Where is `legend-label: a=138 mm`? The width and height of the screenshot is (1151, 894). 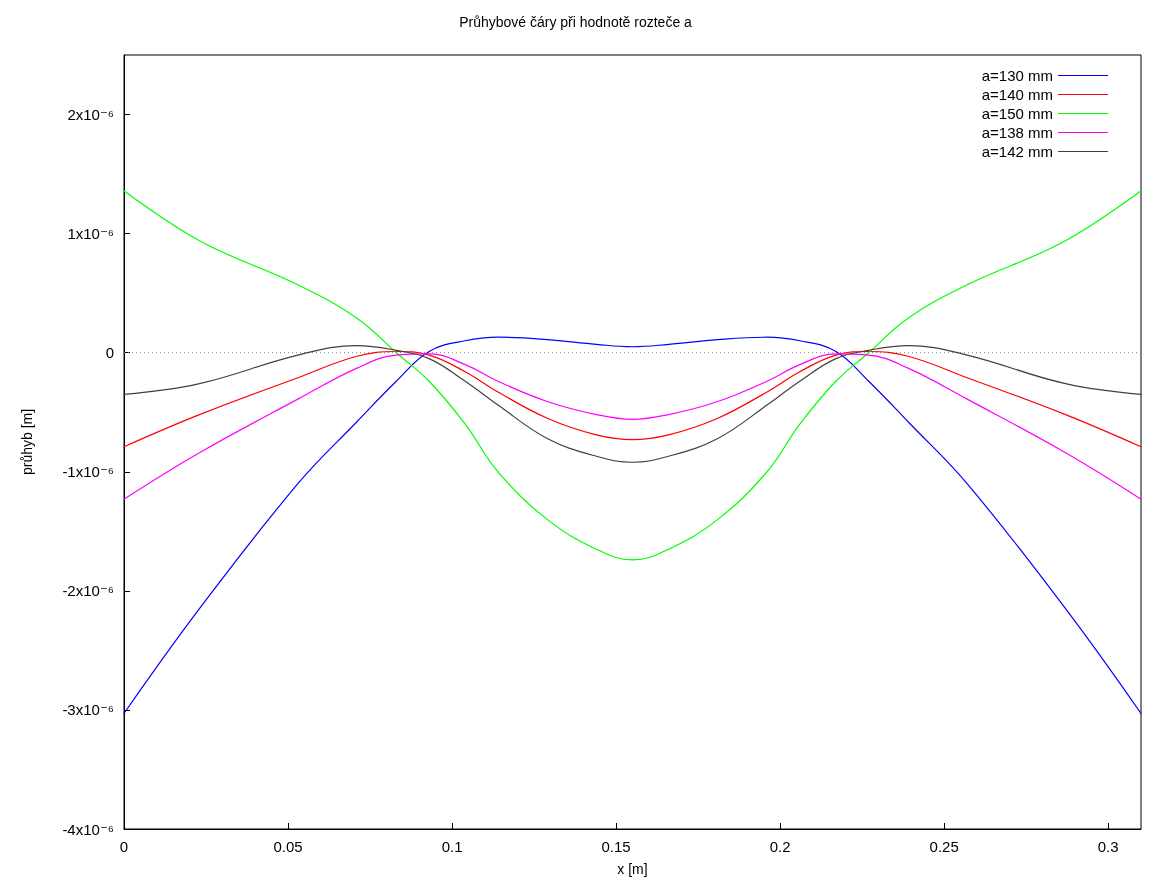
legend-label: a=138 mm is located at coordinates (1017, 132).